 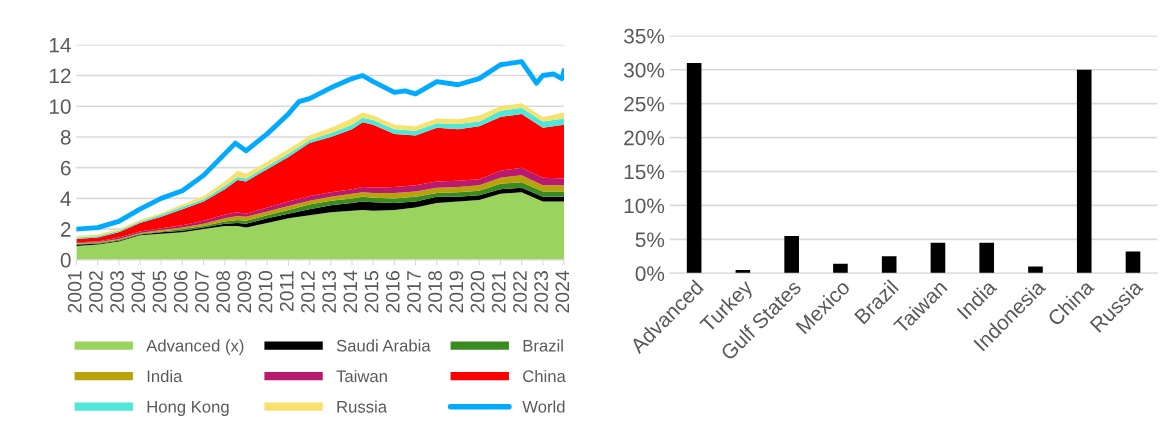 What do you see at coordinates (244, 292) in the screenshot?
I see `x-tick-label: 2009` at bounding box center [244, 292].